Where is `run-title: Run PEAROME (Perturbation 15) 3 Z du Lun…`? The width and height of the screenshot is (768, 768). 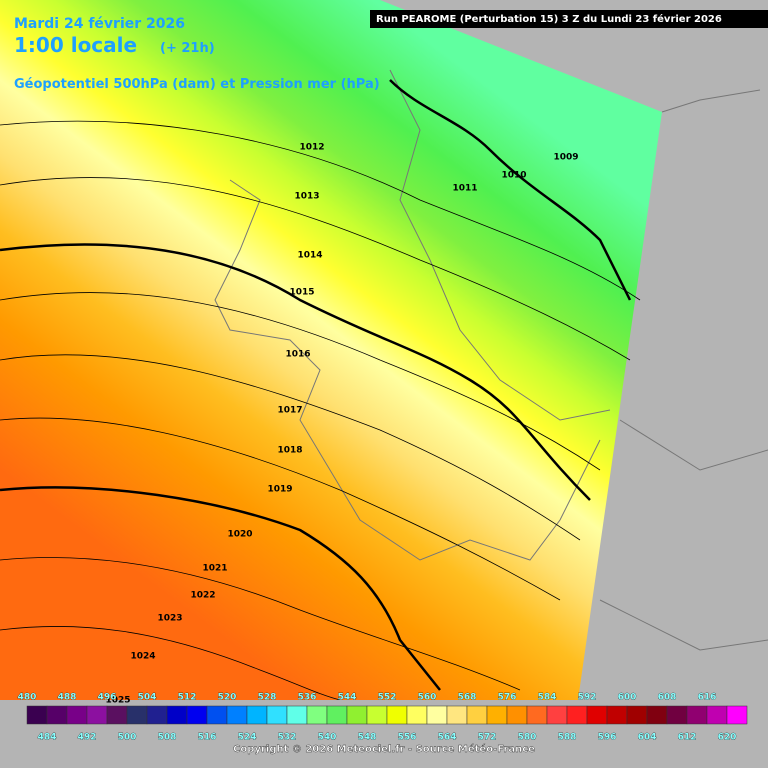
run-title: Run PEAROME (Perturbation 15) 3 Z du Lun… is located at coordinates (549, 19).